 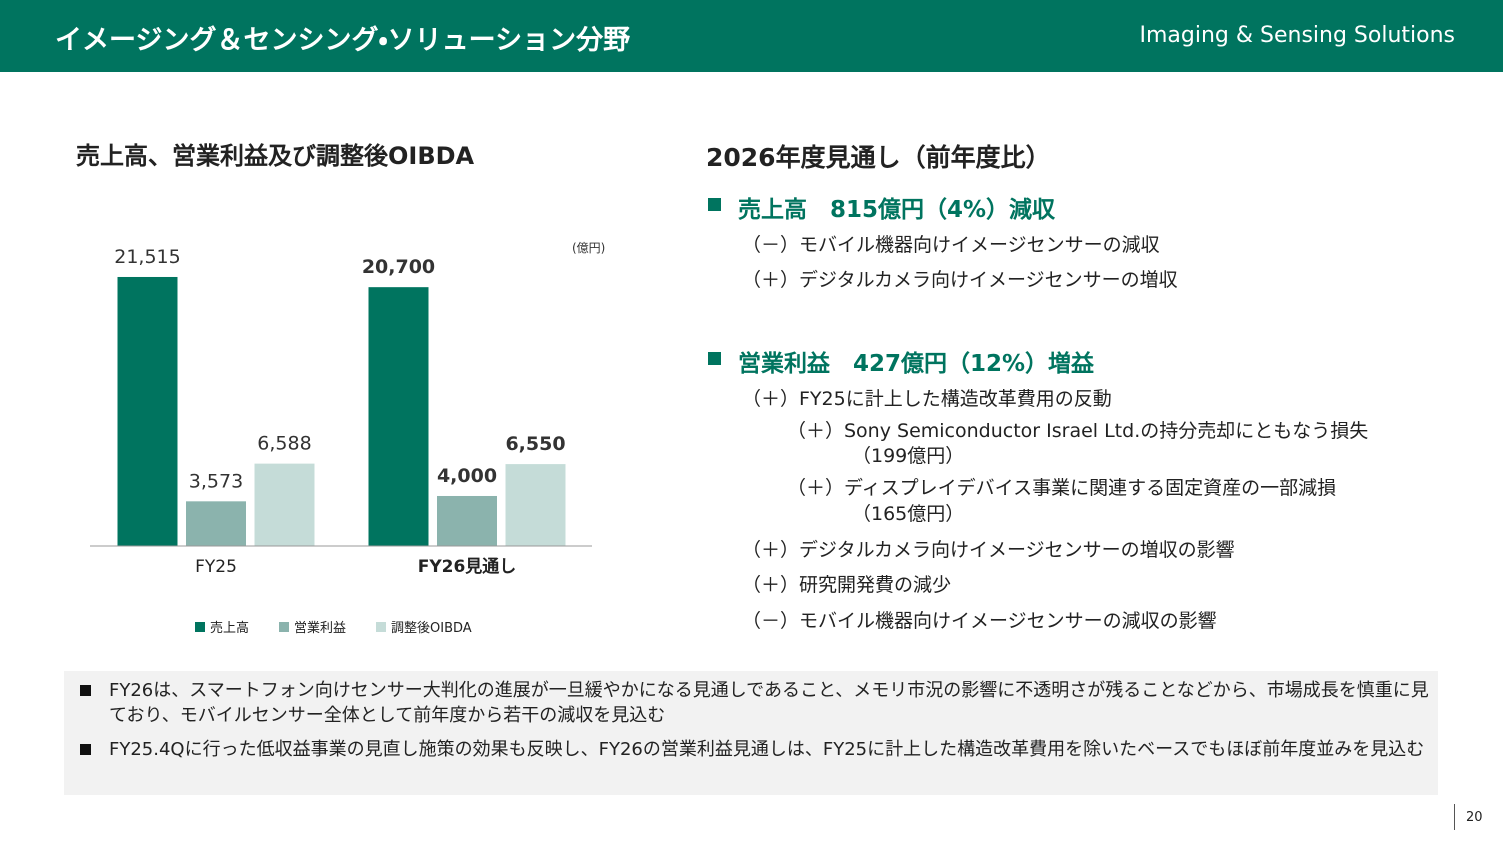 I want to click on legend-label: 売上高, so click(x=229, y=628).